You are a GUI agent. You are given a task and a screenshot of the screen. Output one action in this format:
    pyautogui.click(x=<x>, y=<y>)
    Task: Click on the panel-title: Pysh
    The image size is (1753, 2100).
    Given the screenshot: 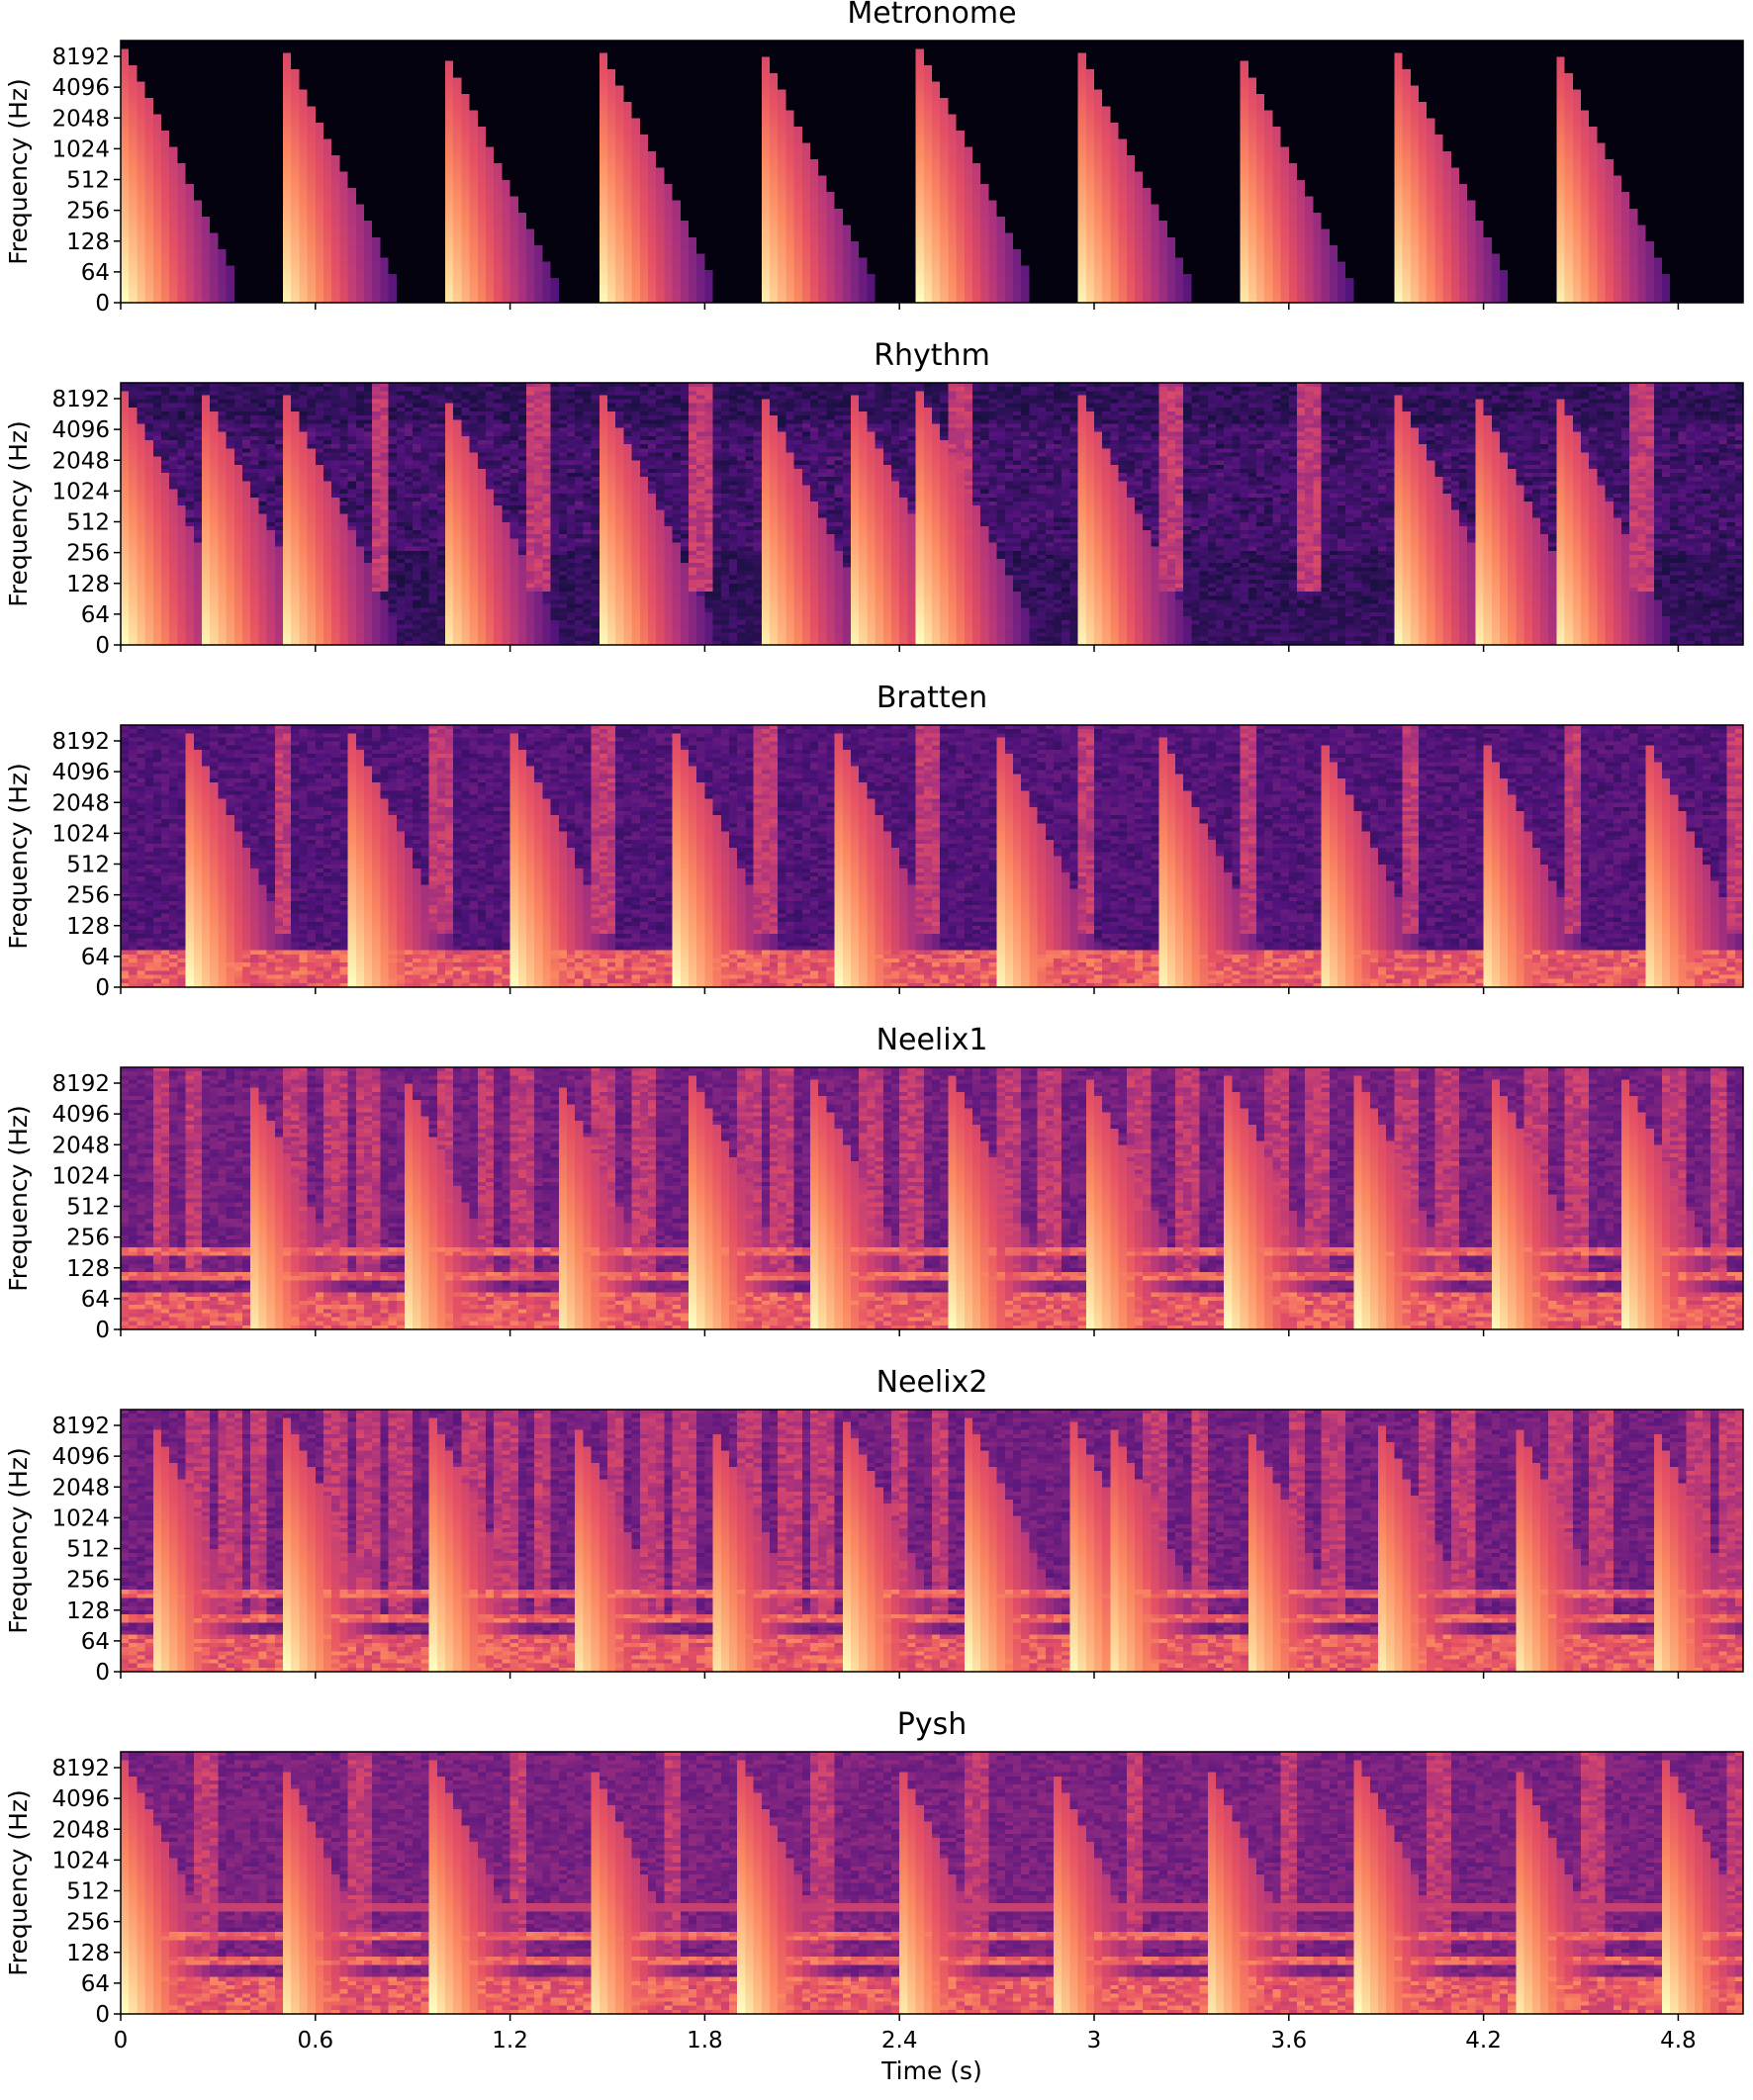 What is the action you would take?
    pyautogui.click(x=932, y=1725)
    